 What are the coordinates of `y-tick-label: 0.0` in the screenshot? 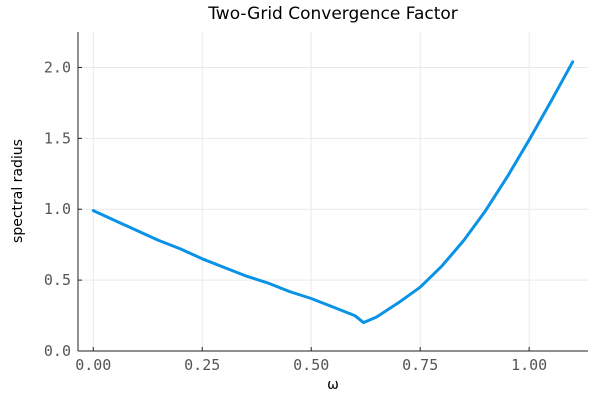 It's located at (57, 351).